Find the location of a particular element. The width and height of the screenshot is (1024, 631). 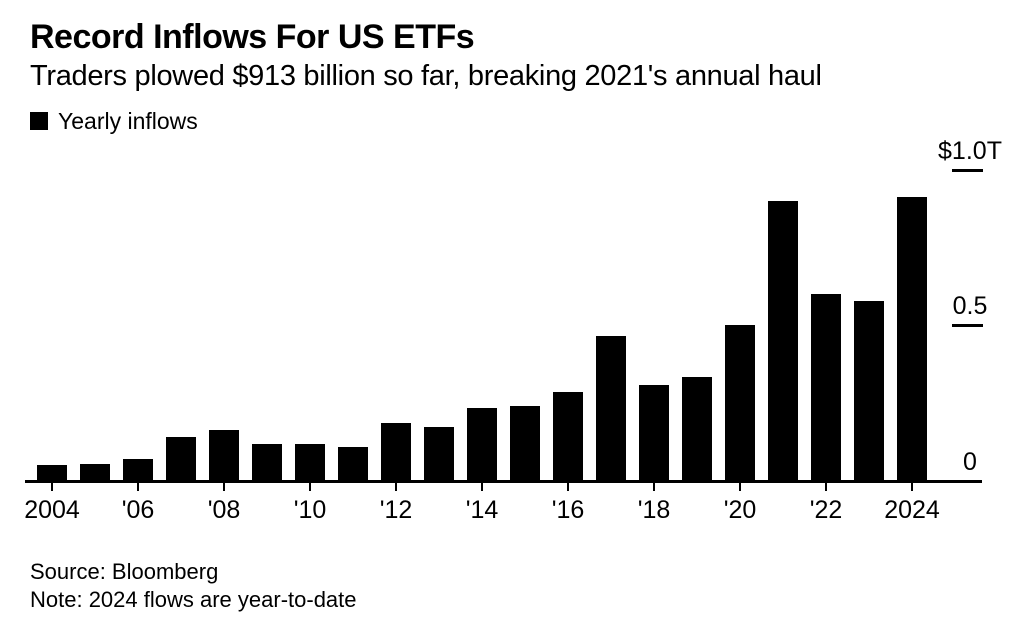

bar-2009 is located at coordinates (267, 462).